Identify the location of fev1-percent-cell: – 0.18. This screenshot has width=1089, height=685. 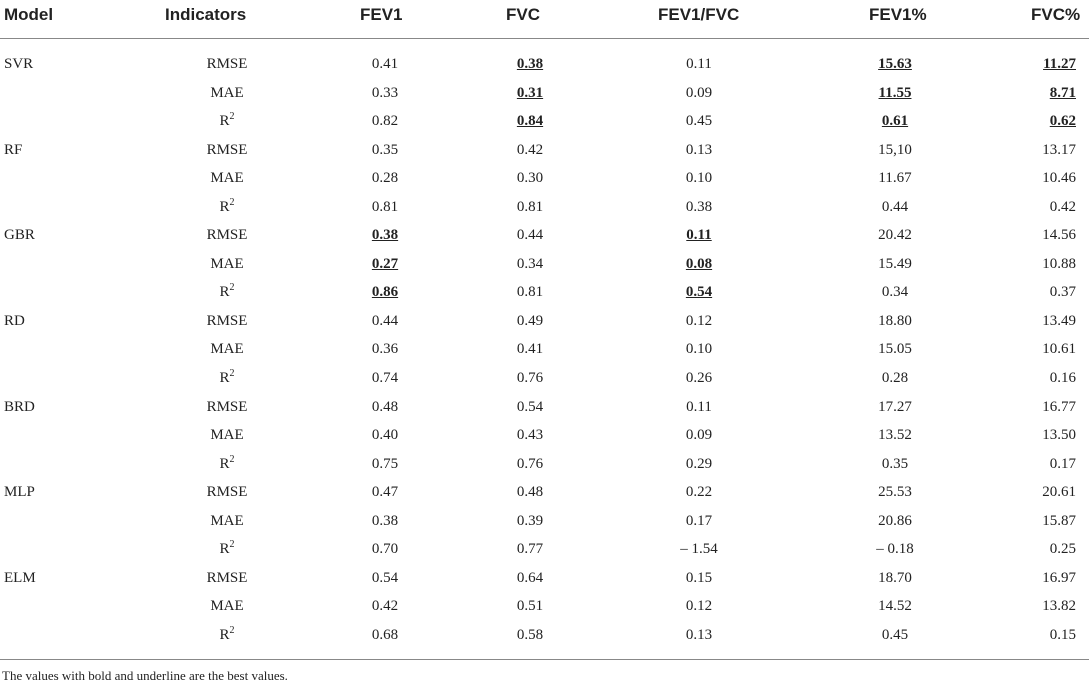
(895, 549).